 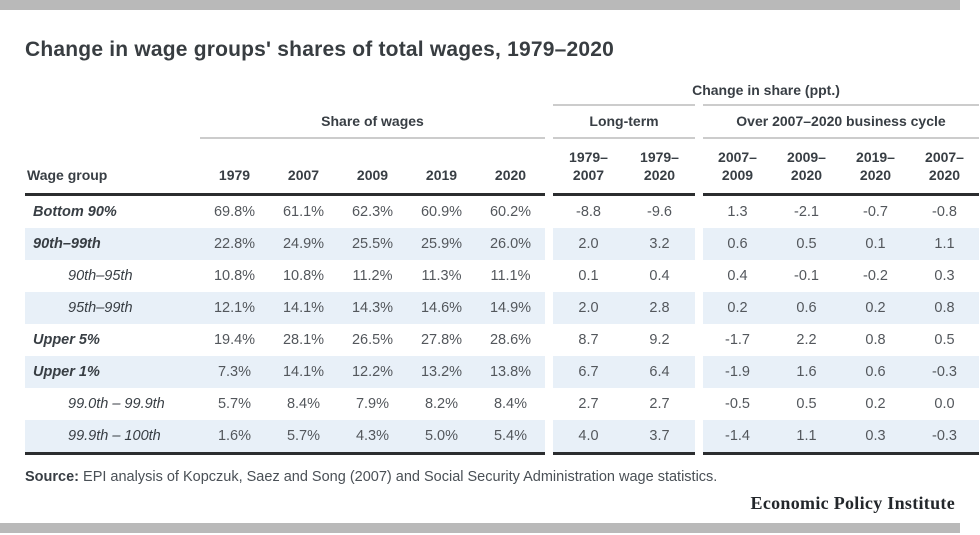 I want to click on change-in-share-group-header: Change in share (ppt.), so click(x=766, y=90).